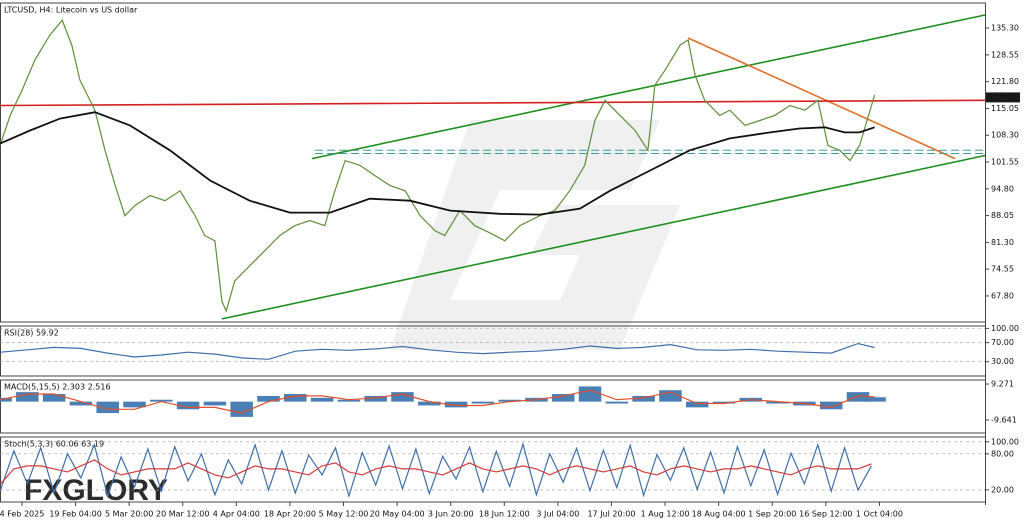  I want to click on y-tick-label: 74.55, so click(1002, 269).